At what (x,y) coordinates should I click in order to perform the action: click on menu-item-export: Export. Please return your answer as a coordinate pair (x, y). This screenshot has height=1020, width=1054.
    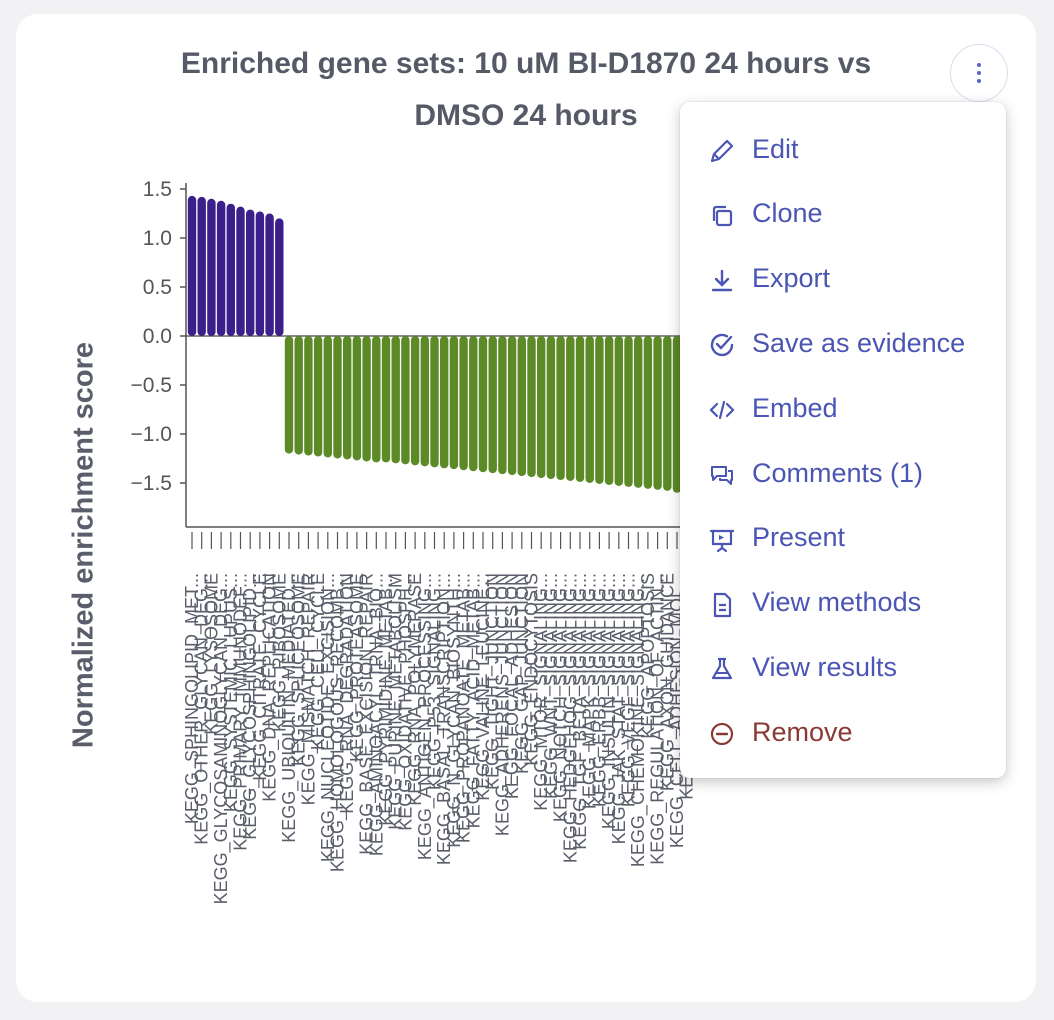
    Looking at the image, I should click on (843, 279).